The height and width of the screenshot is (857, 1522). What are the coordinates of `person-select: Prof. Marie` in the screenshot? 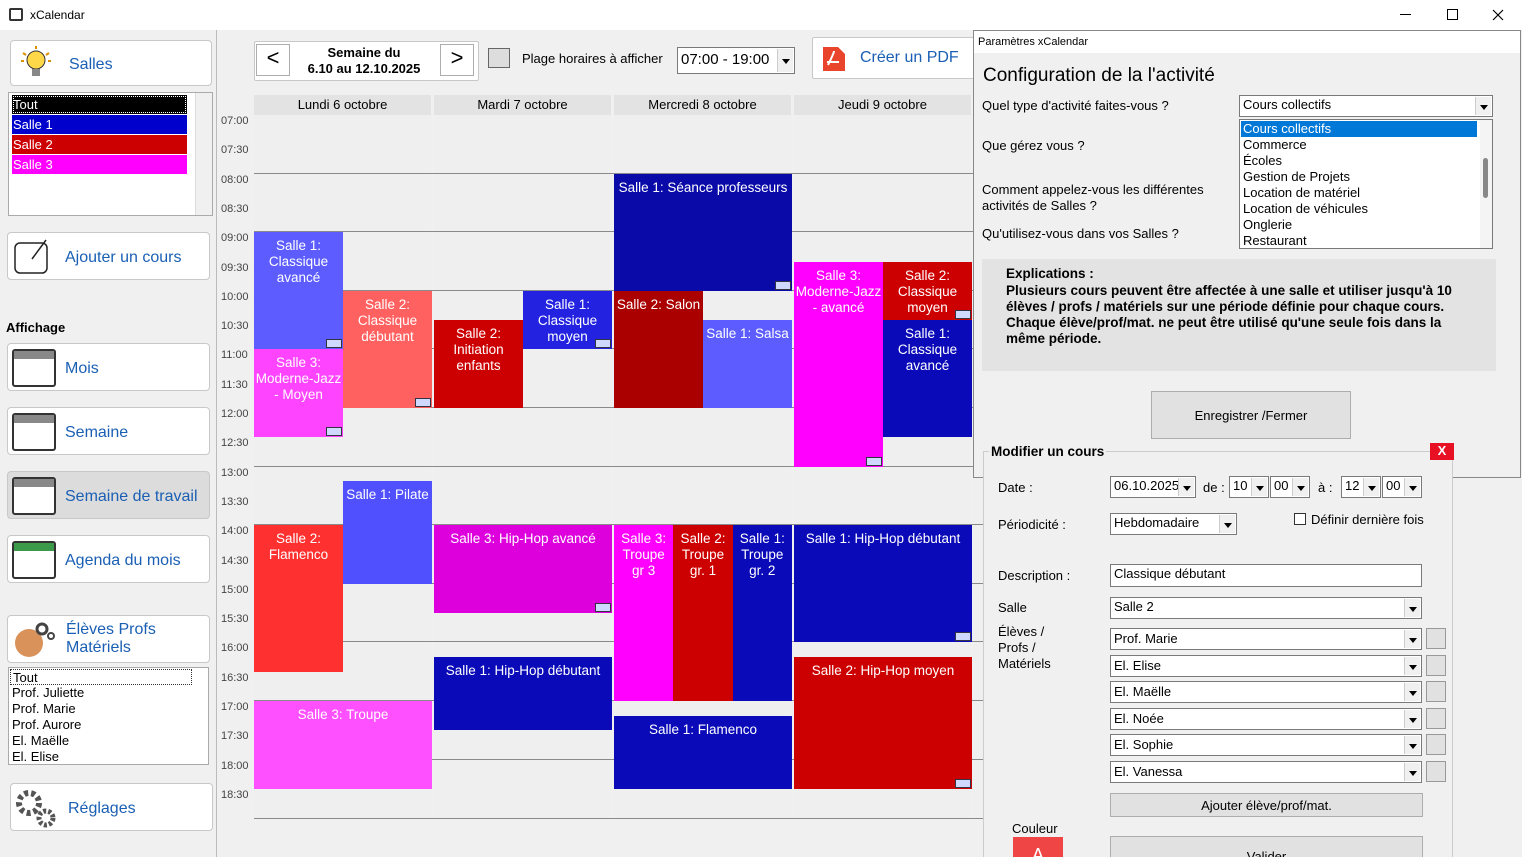 It's located at (1266, 639).